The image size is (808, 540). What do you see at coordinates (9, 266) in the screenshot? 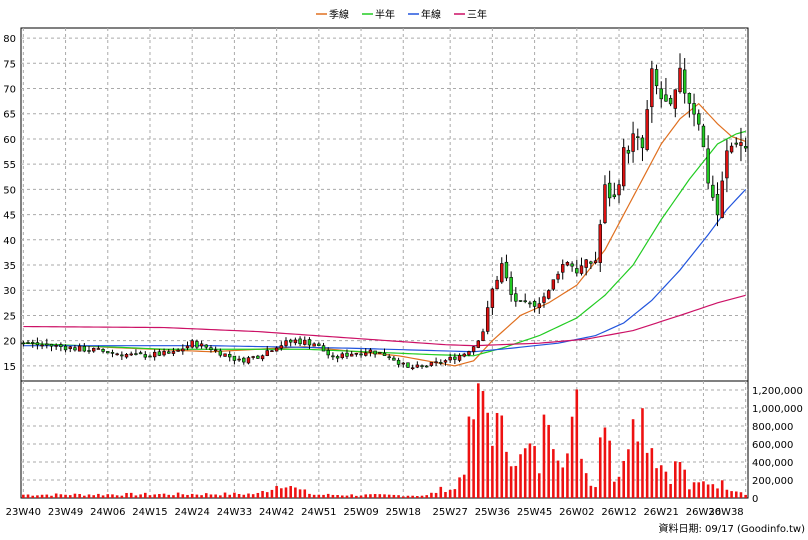
I see `price-tick-label: 35` at bounding box center [9, 266].